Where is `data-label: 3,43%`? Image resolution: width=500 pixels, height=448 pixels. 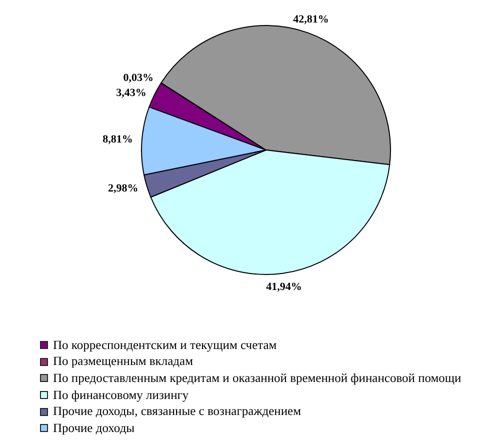
data-label: 3,43% is located at coordinates (131, 92).